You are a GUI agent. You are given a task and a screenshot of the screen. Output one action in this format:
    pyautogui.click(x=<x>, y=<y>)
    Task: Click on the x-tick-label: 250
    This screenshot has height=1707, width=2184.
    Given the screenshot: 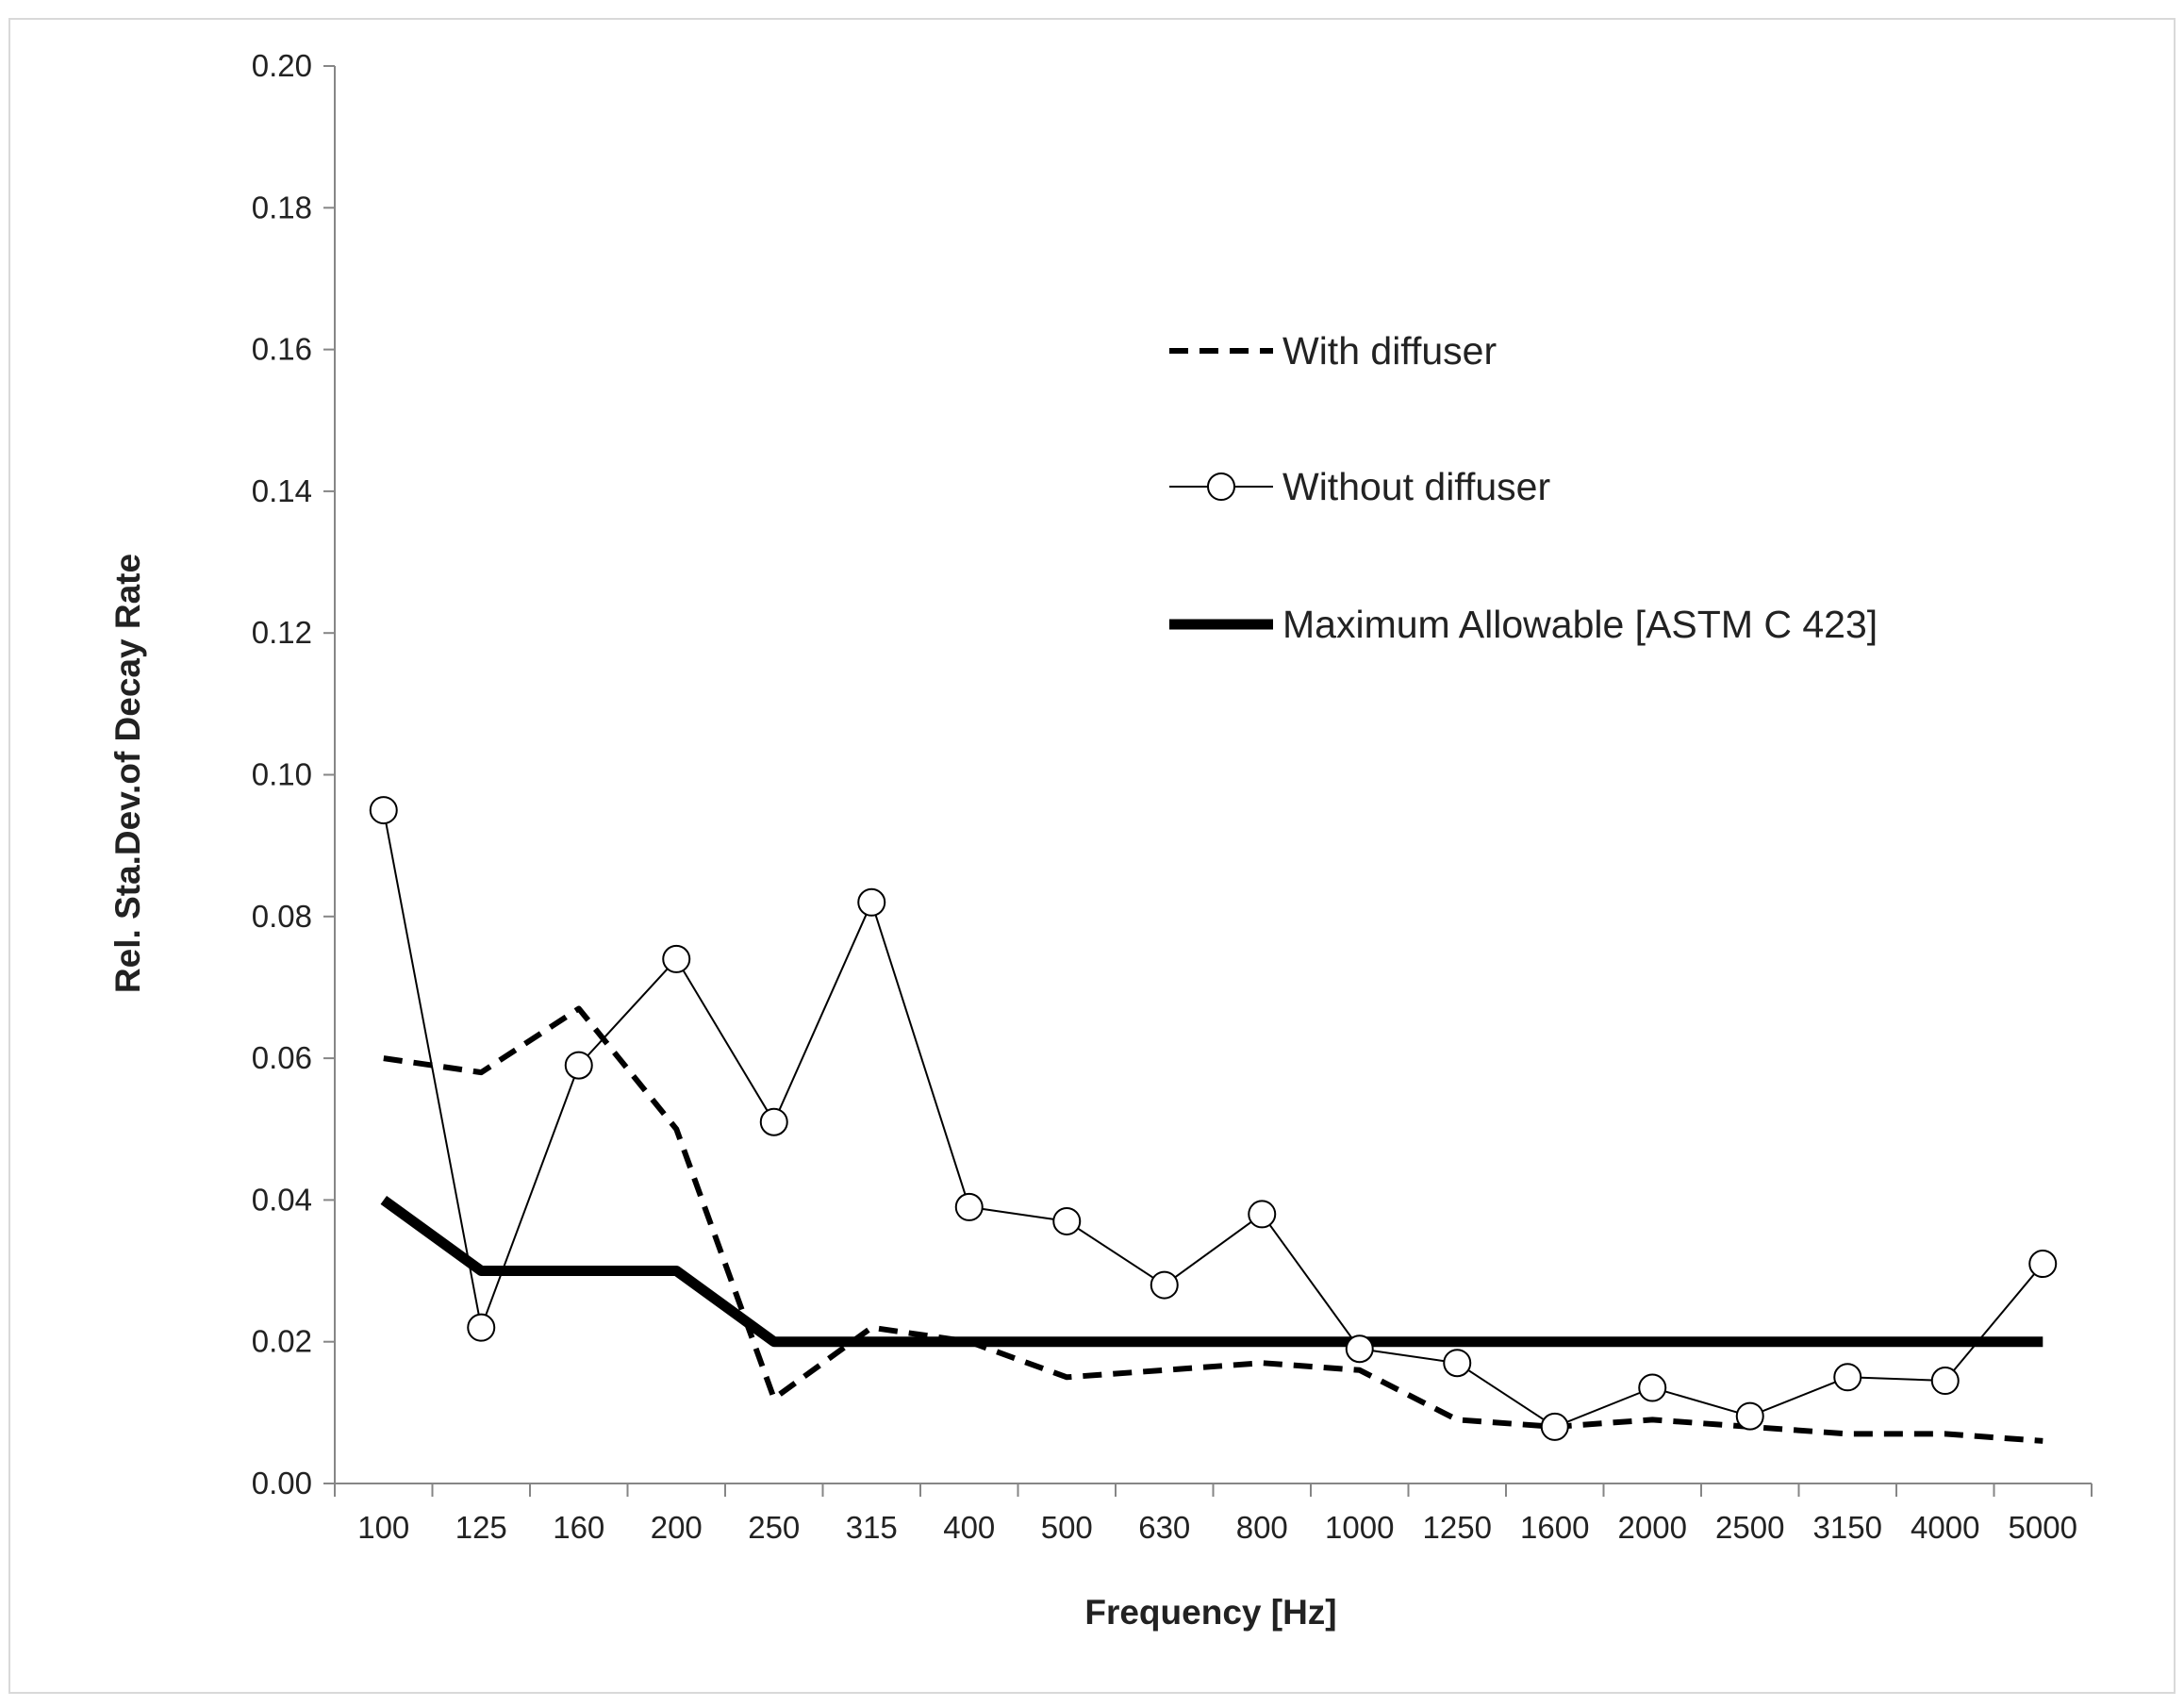 What is the action you would take?
    pyautogui.click(x=774, y=1527)
    